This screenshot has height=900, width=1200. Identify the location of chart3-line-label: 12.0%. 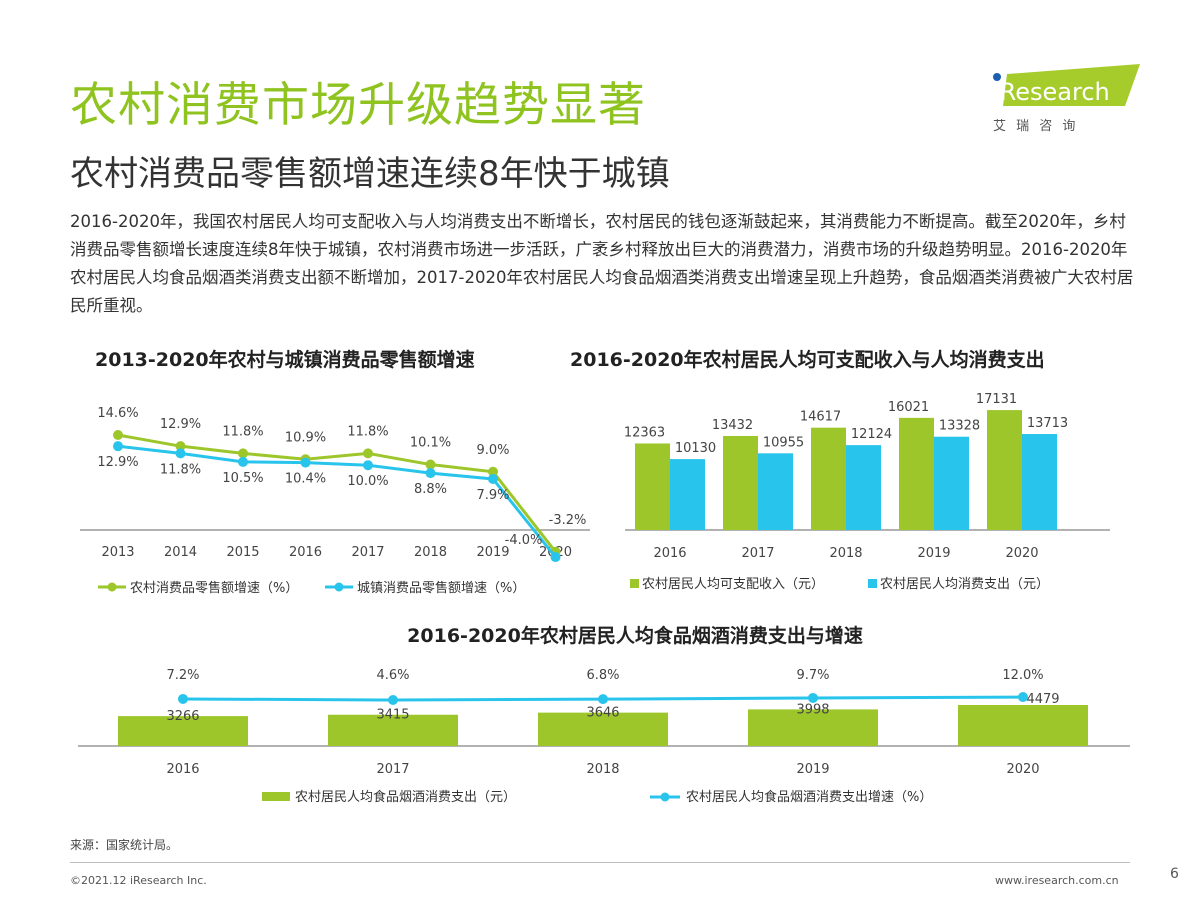
(1022, 675).